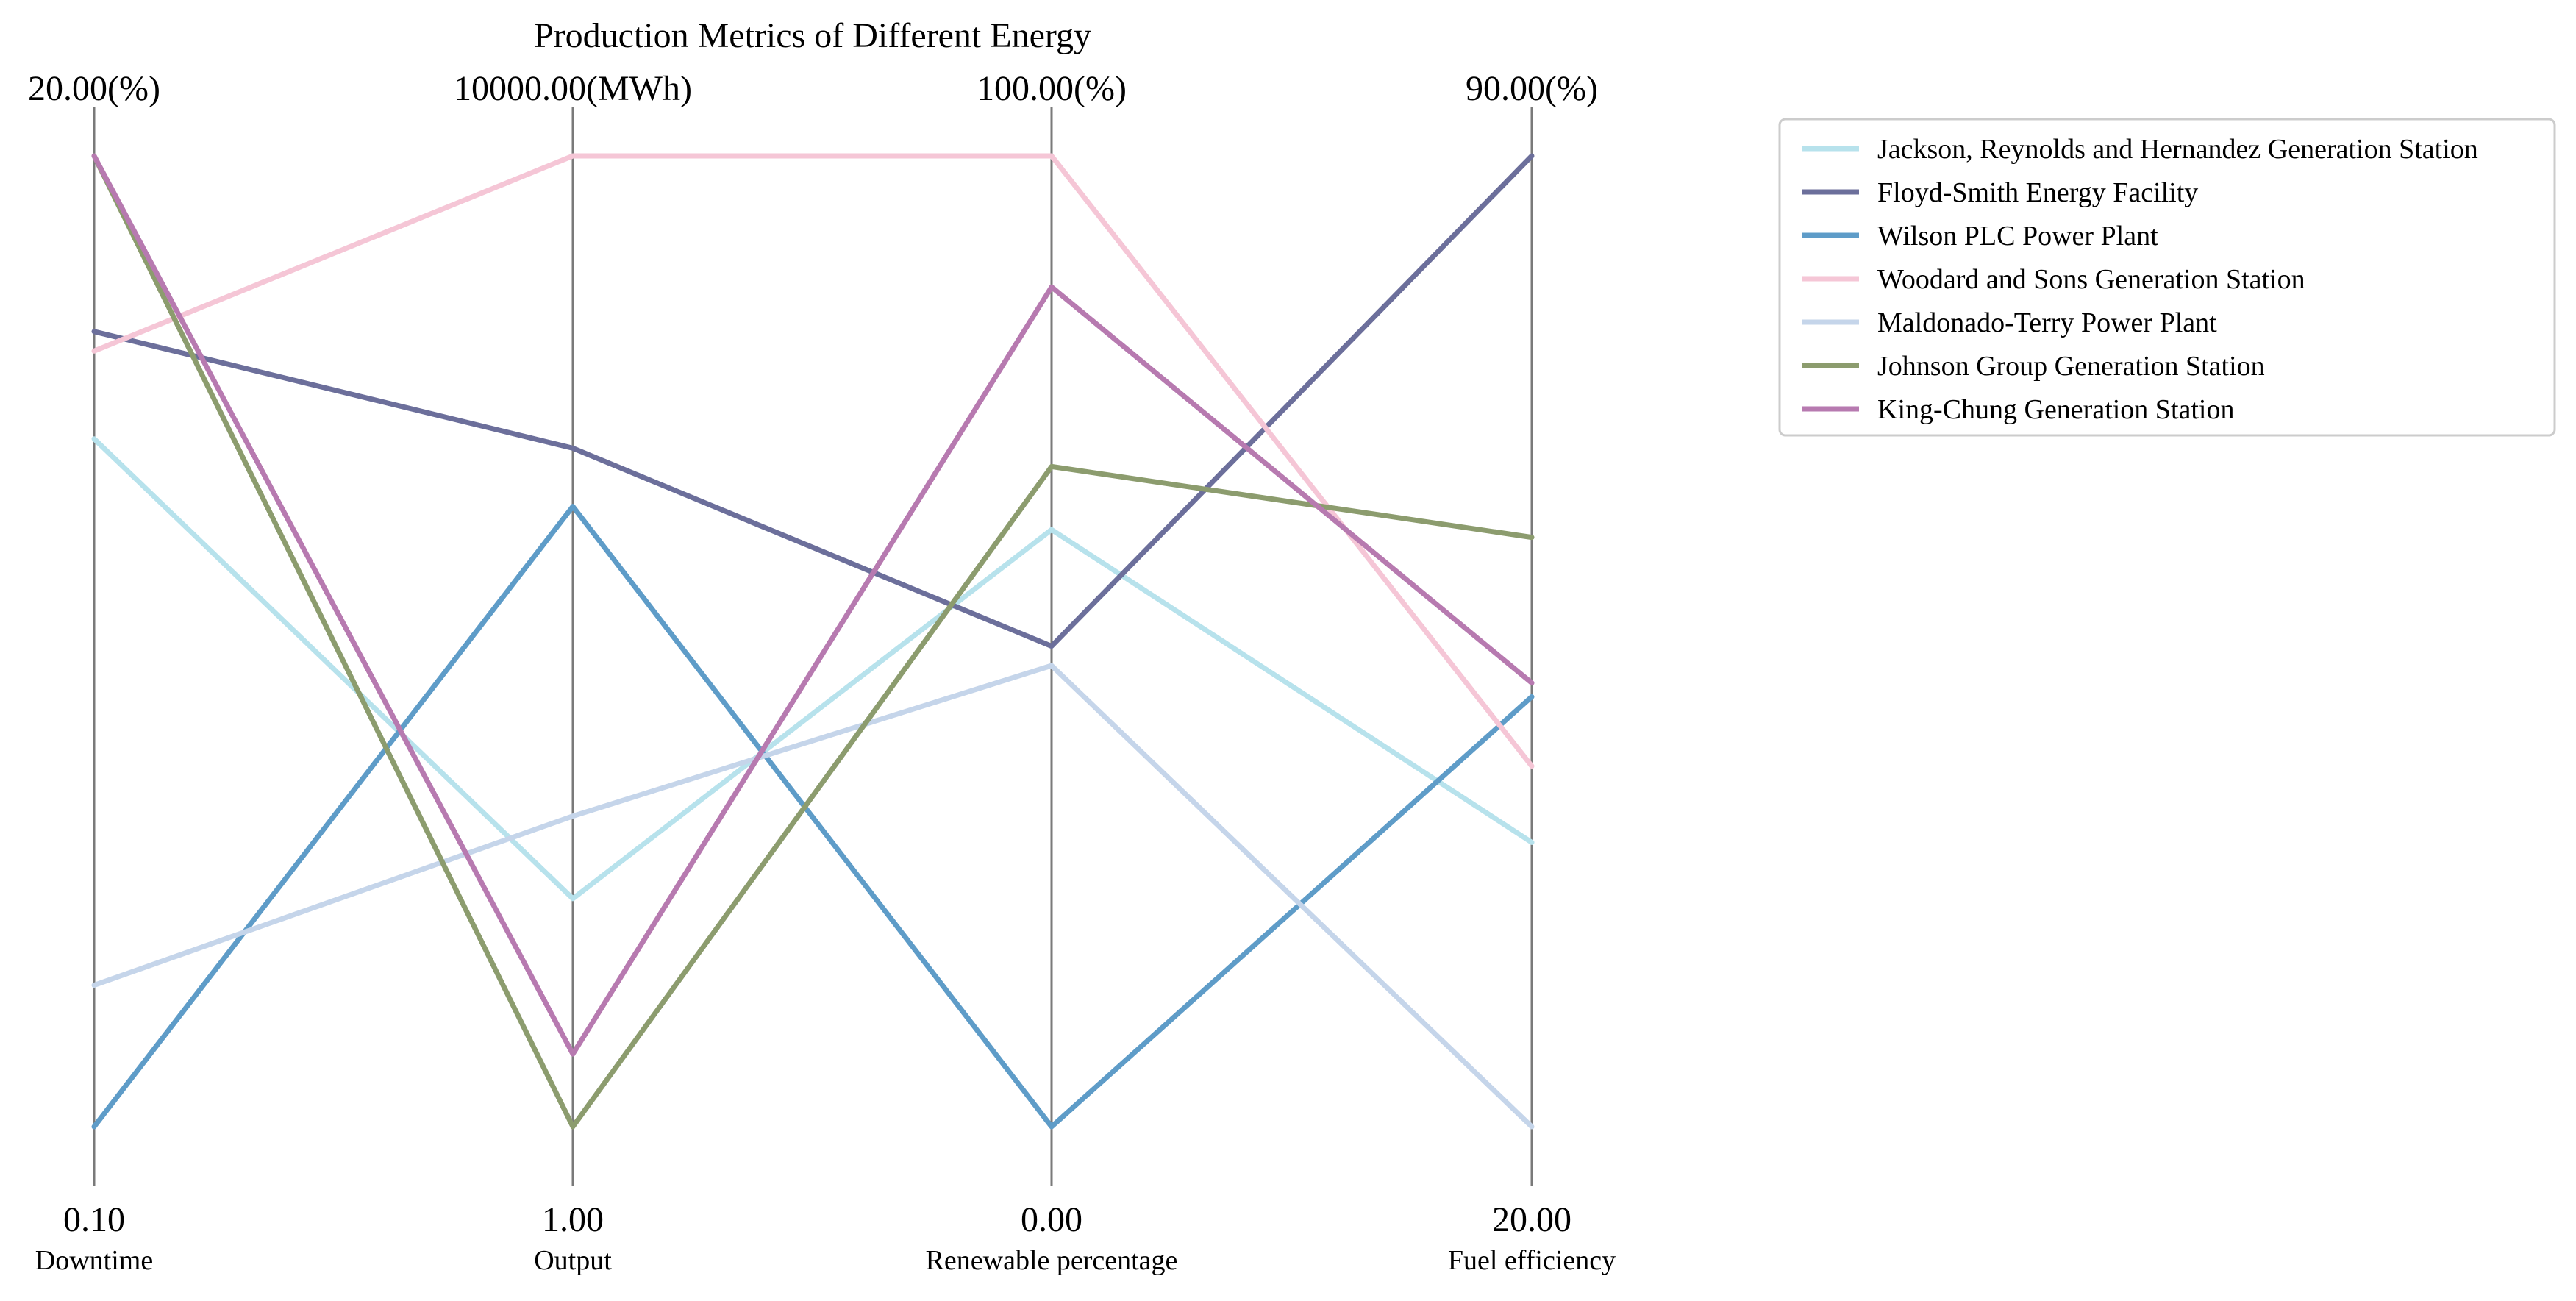 The width and height of the screenshot is (2576, 1301). I want to click on axis-min-label: 0.10, so click(94, 1219).